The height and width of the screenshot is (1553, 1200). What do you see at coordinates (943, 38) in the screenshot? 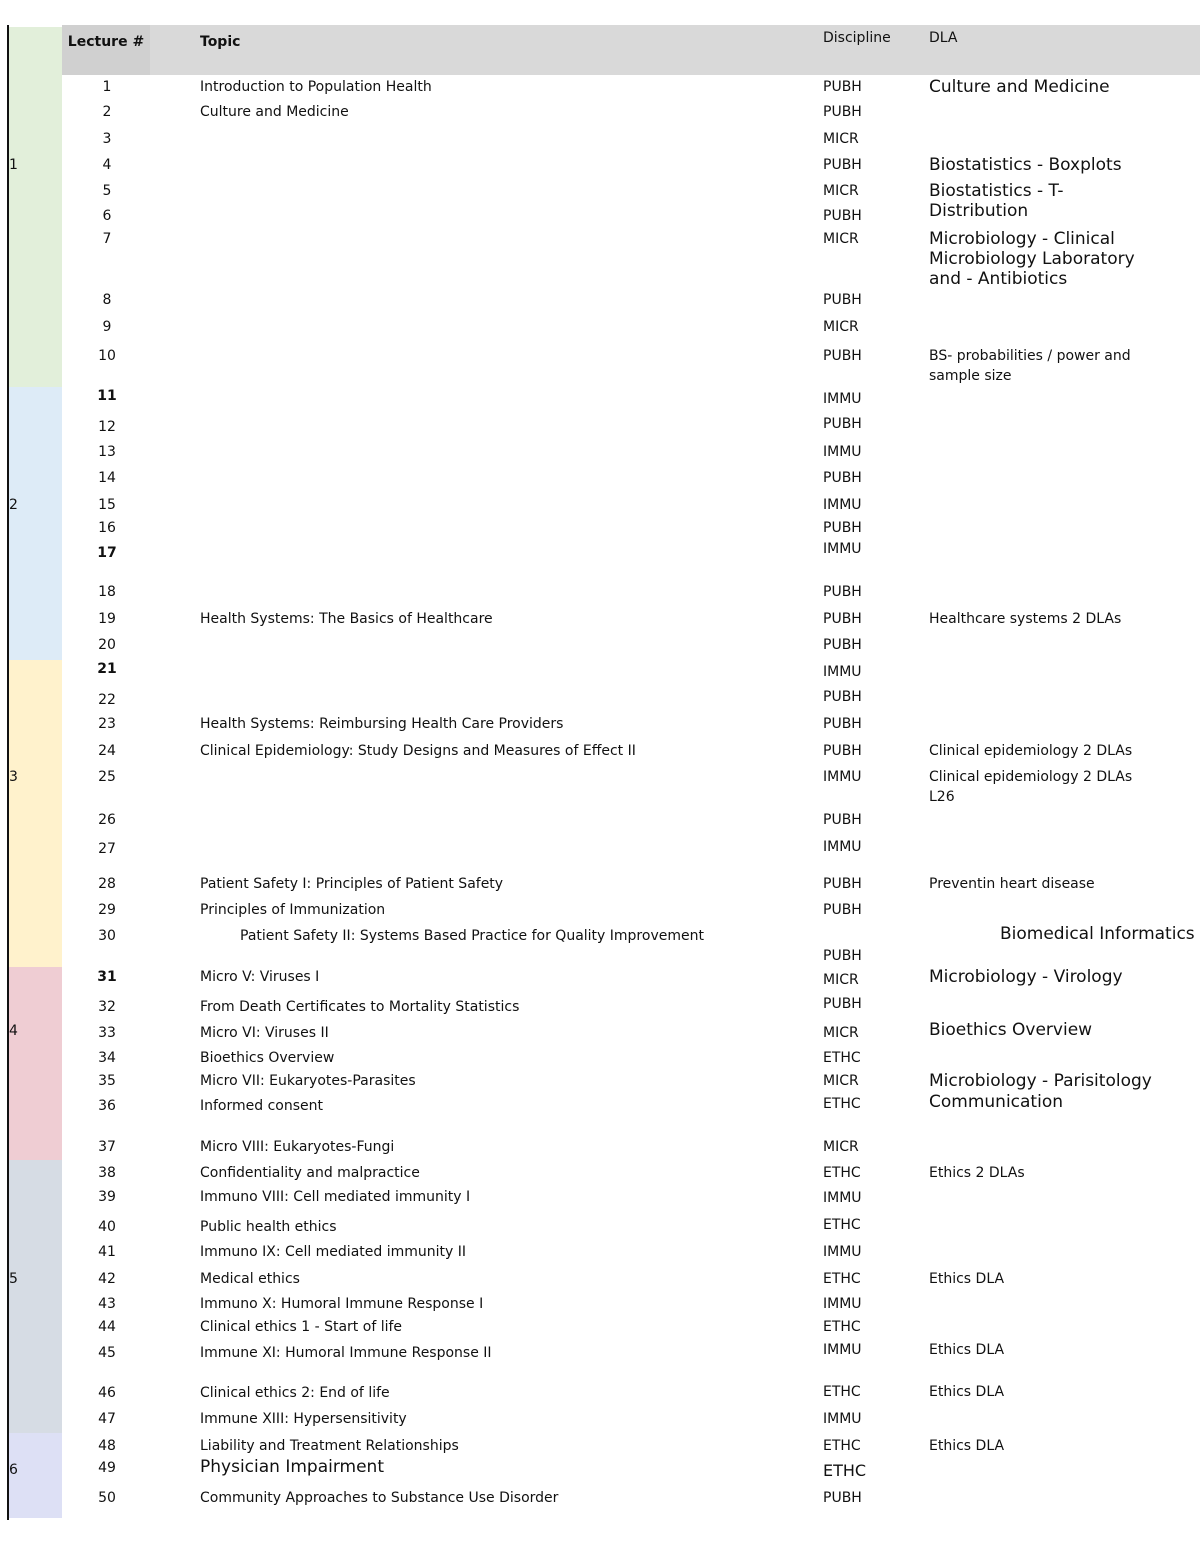
I see `header-dla: DLA` at bounding box center [943, 38].